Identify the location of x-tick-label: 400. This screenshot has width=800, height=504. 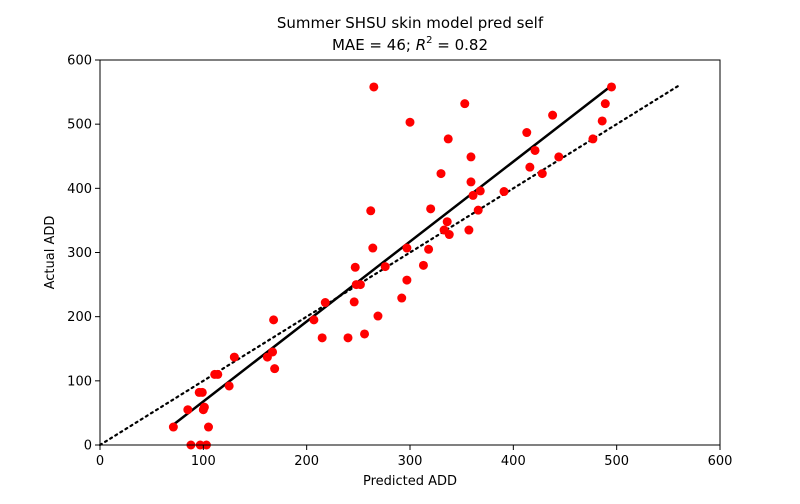
(513, 461).